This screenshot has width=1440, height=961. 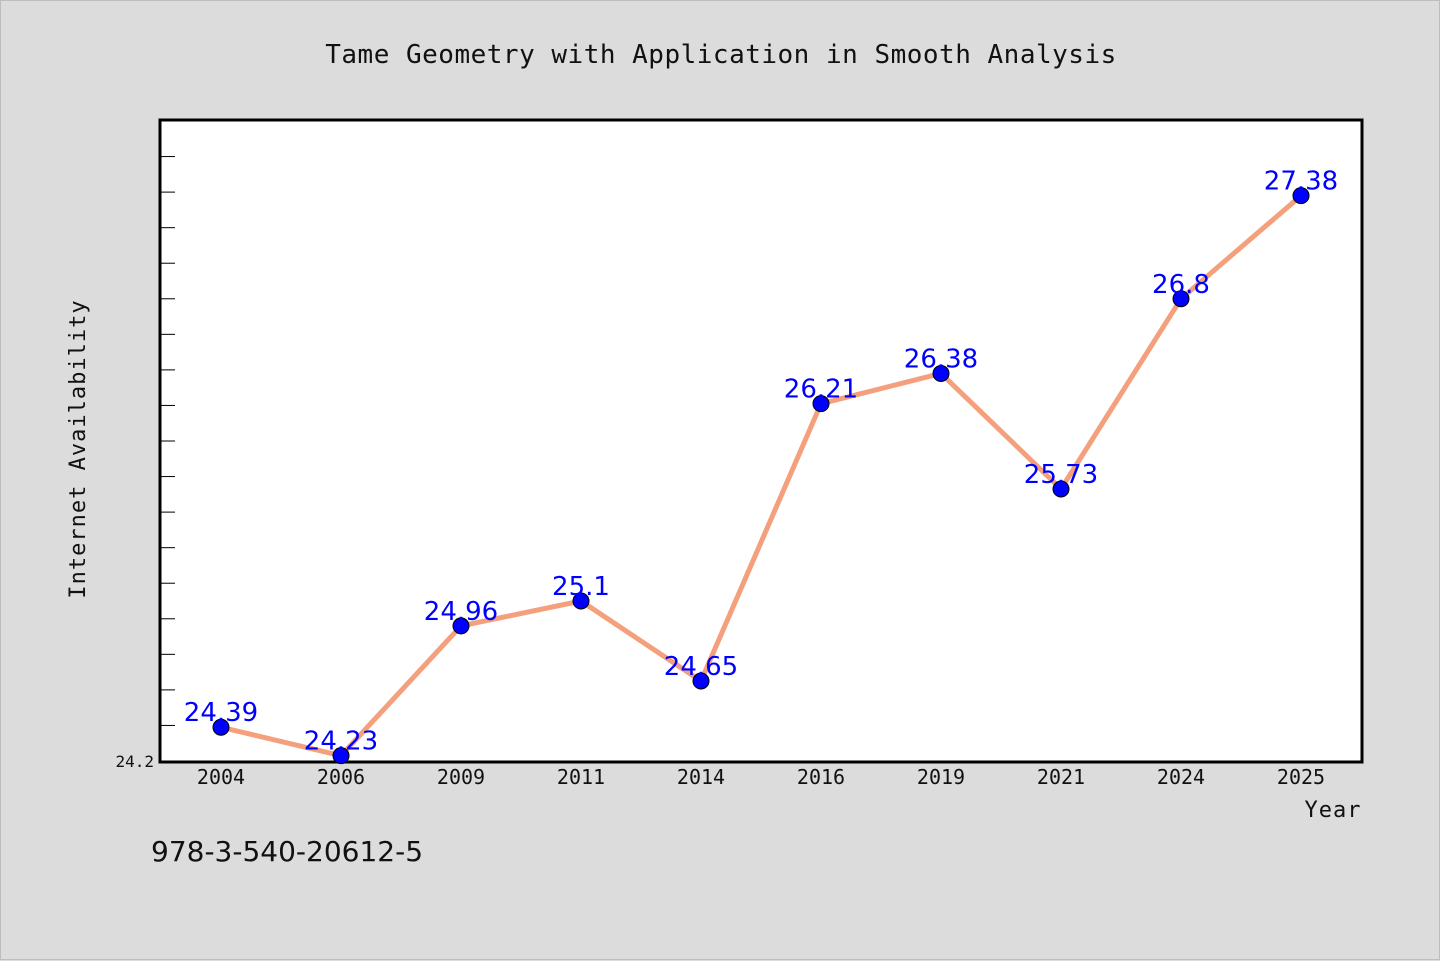 I want to click on data-label: 24.96, so click(x=461, y=612).